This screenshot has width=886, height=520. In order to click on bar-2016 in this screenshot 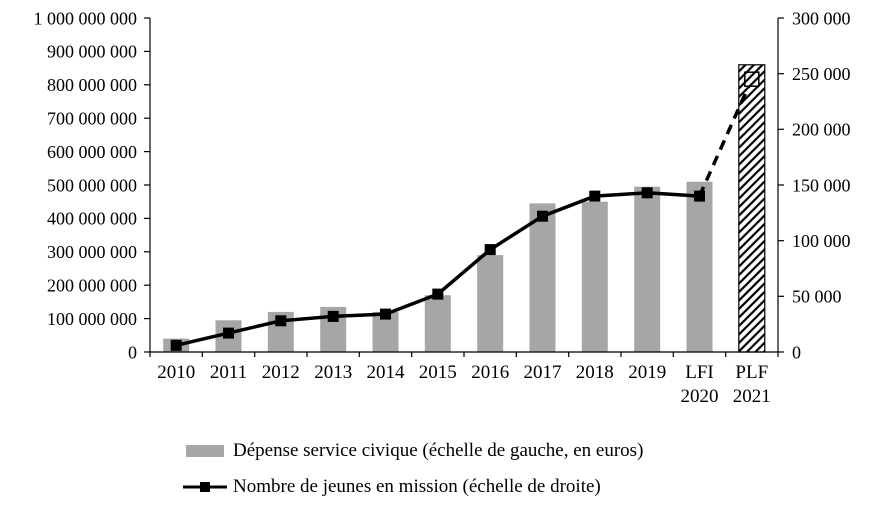, I will do `click(490, 303)`.